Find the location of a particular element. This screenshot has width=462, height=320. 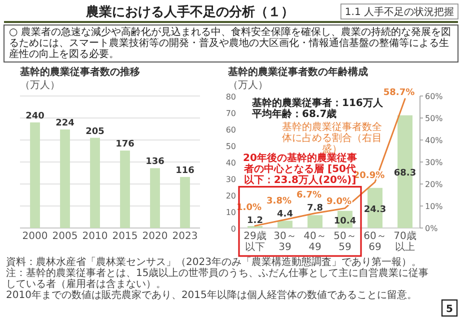

y-tick-label: 60 is located at coordinates (231, 130).